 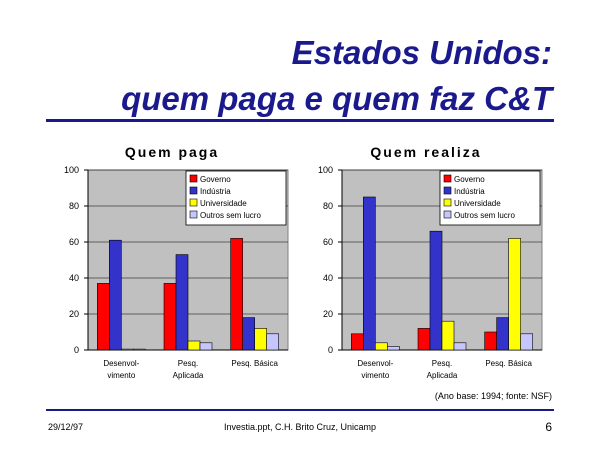 I want to click on footer-rule, so click(x=300, y=410).